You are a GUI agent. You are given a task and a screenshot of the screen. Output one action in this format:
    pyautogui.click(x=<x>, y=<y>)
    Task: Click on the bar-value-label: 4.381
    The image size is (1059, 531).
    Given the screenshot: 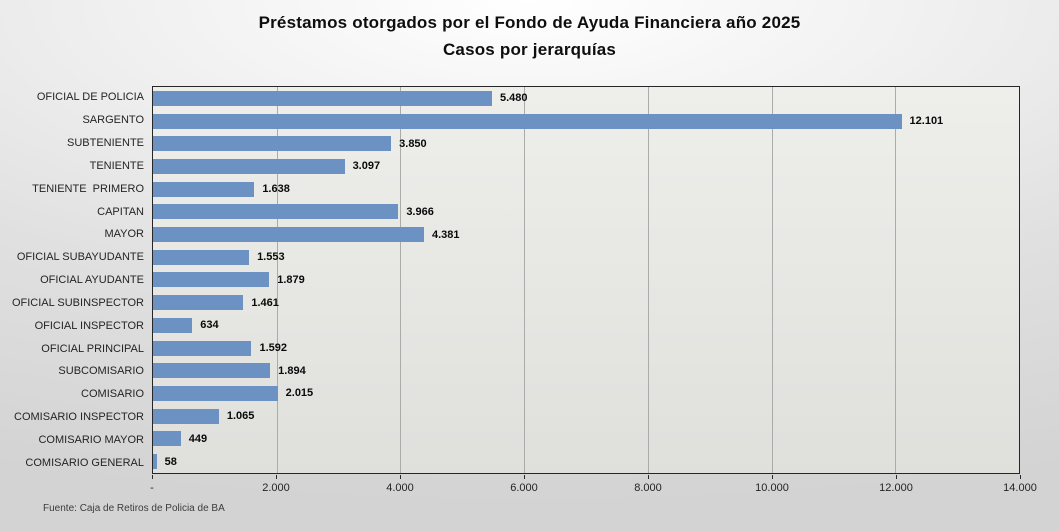 What is the action you would take?
    pyautogui.click(x=445, y=234)
    